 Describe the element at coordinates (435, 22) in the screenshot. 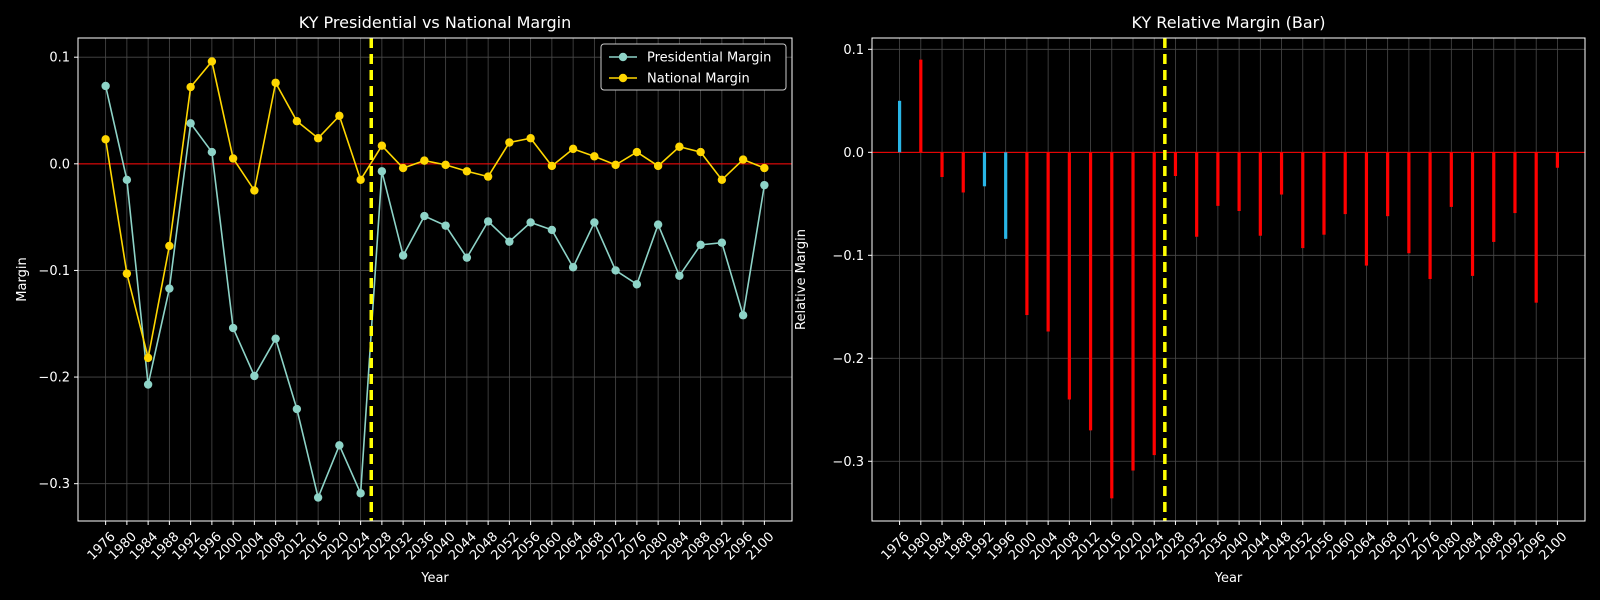

I see `chart-title: KY Presidential vs National Margin` at that location.